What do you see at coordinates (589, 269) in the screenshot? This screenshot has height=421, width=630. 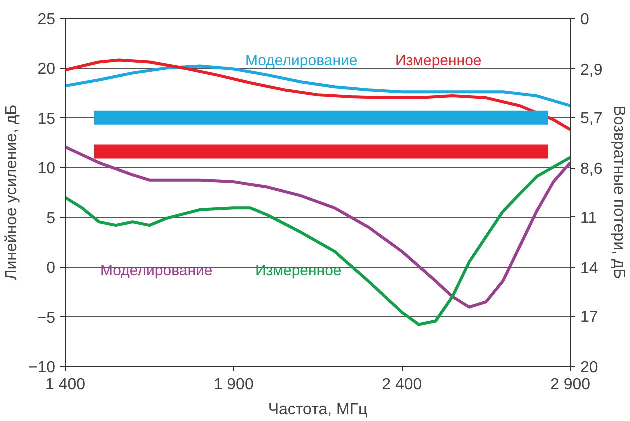 I see `y2-tick-label: 14` at bounding box center [589, 269].